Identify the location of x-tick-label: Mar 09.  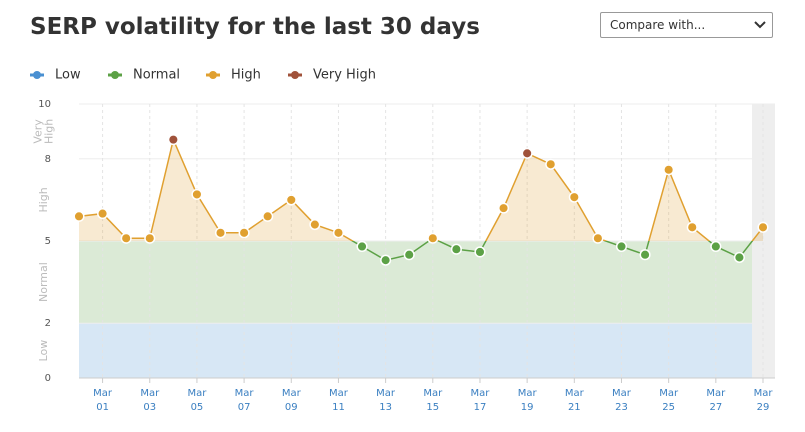
(292, 400).